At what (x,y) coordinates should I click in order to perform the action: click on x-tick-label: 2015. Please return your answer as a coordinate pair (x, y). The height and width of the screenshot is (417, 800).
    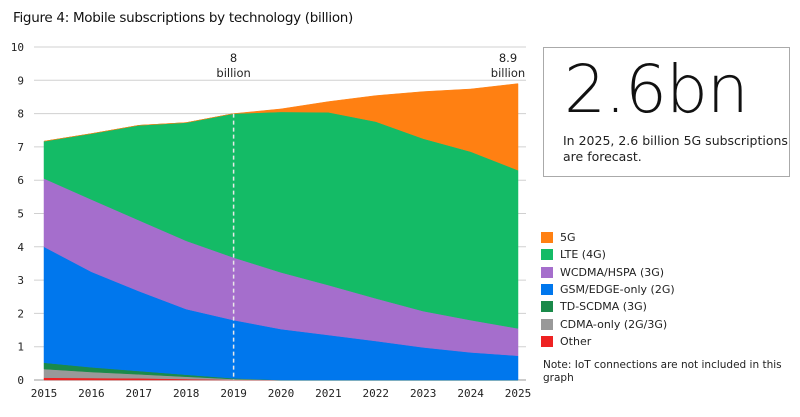
    Looking at the image, I should click on (44, 393).